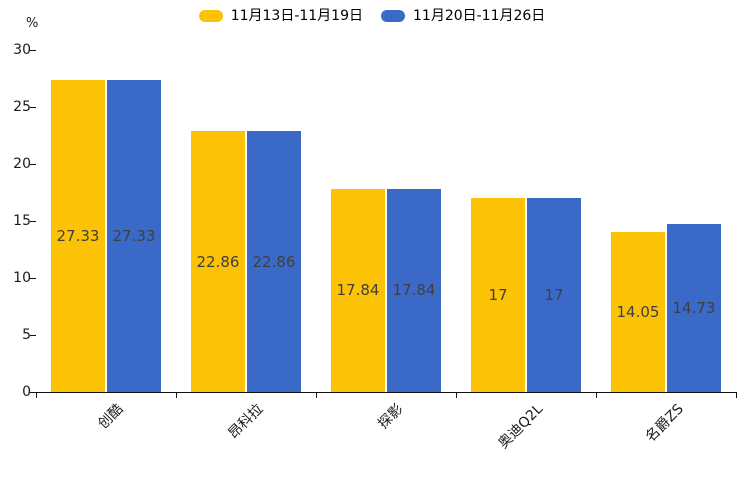 This screenshot has height=496, width=744. Describe the element at coordinates (391, 417) in the screenshot. I see `x-category-label-探影: 探影` at that location.